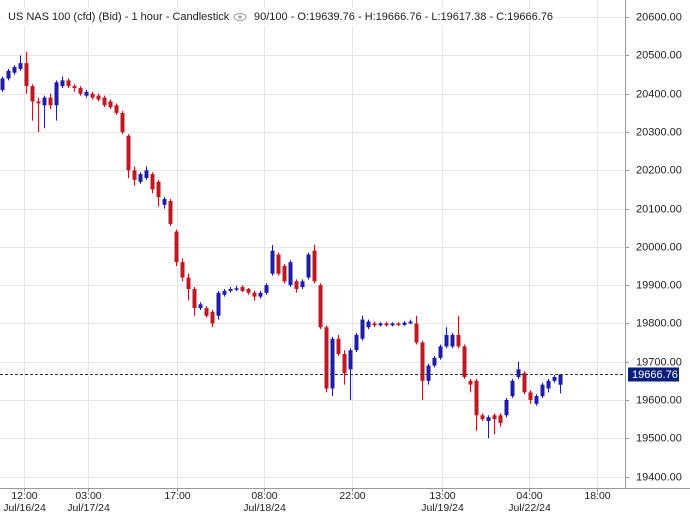 Image resolution: width=690 pixels, height=516 pixels. I want to click on x-tick-label: 03:00, so click(88, 496).